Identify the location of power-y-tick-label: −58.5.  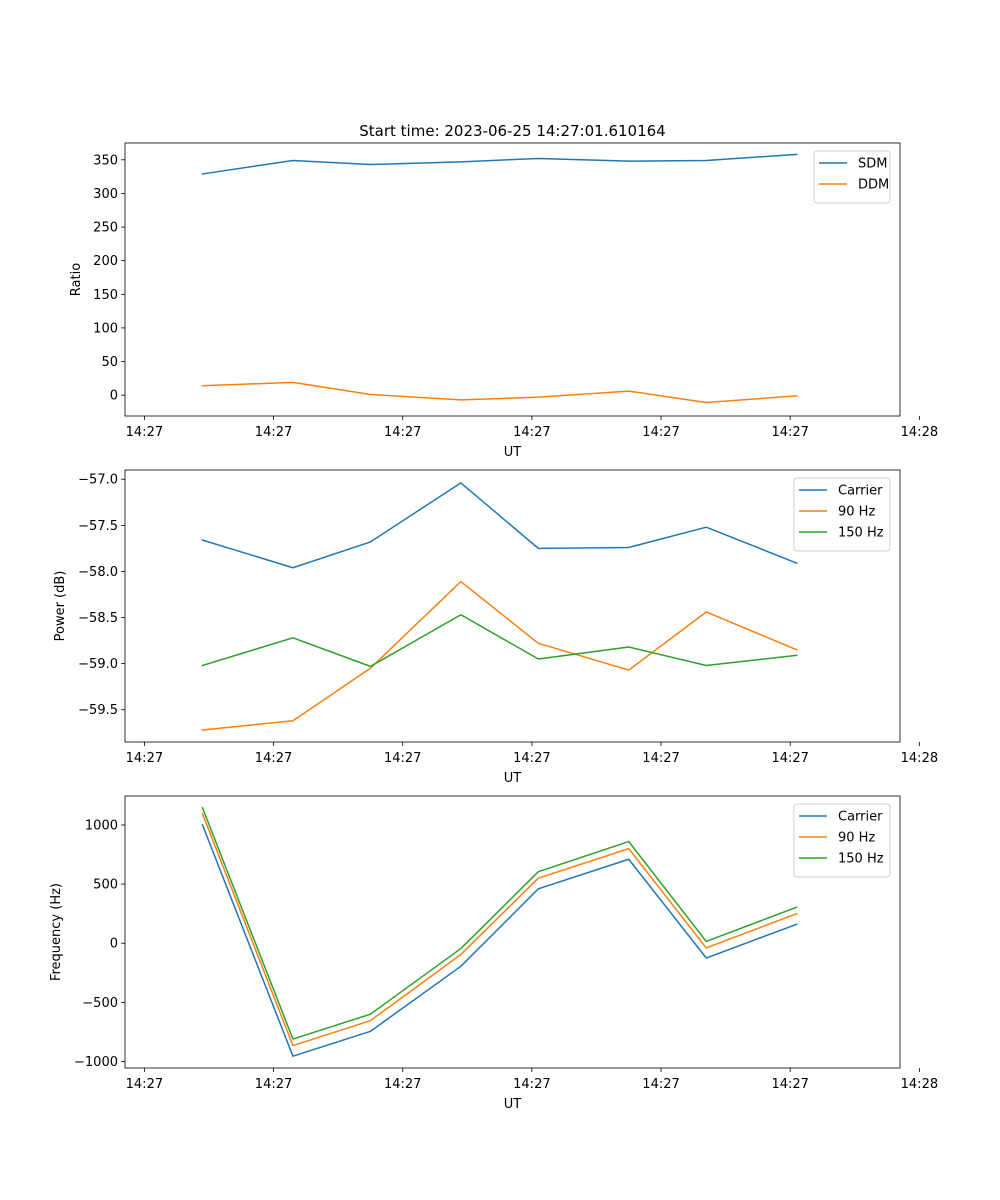
(98, 618).